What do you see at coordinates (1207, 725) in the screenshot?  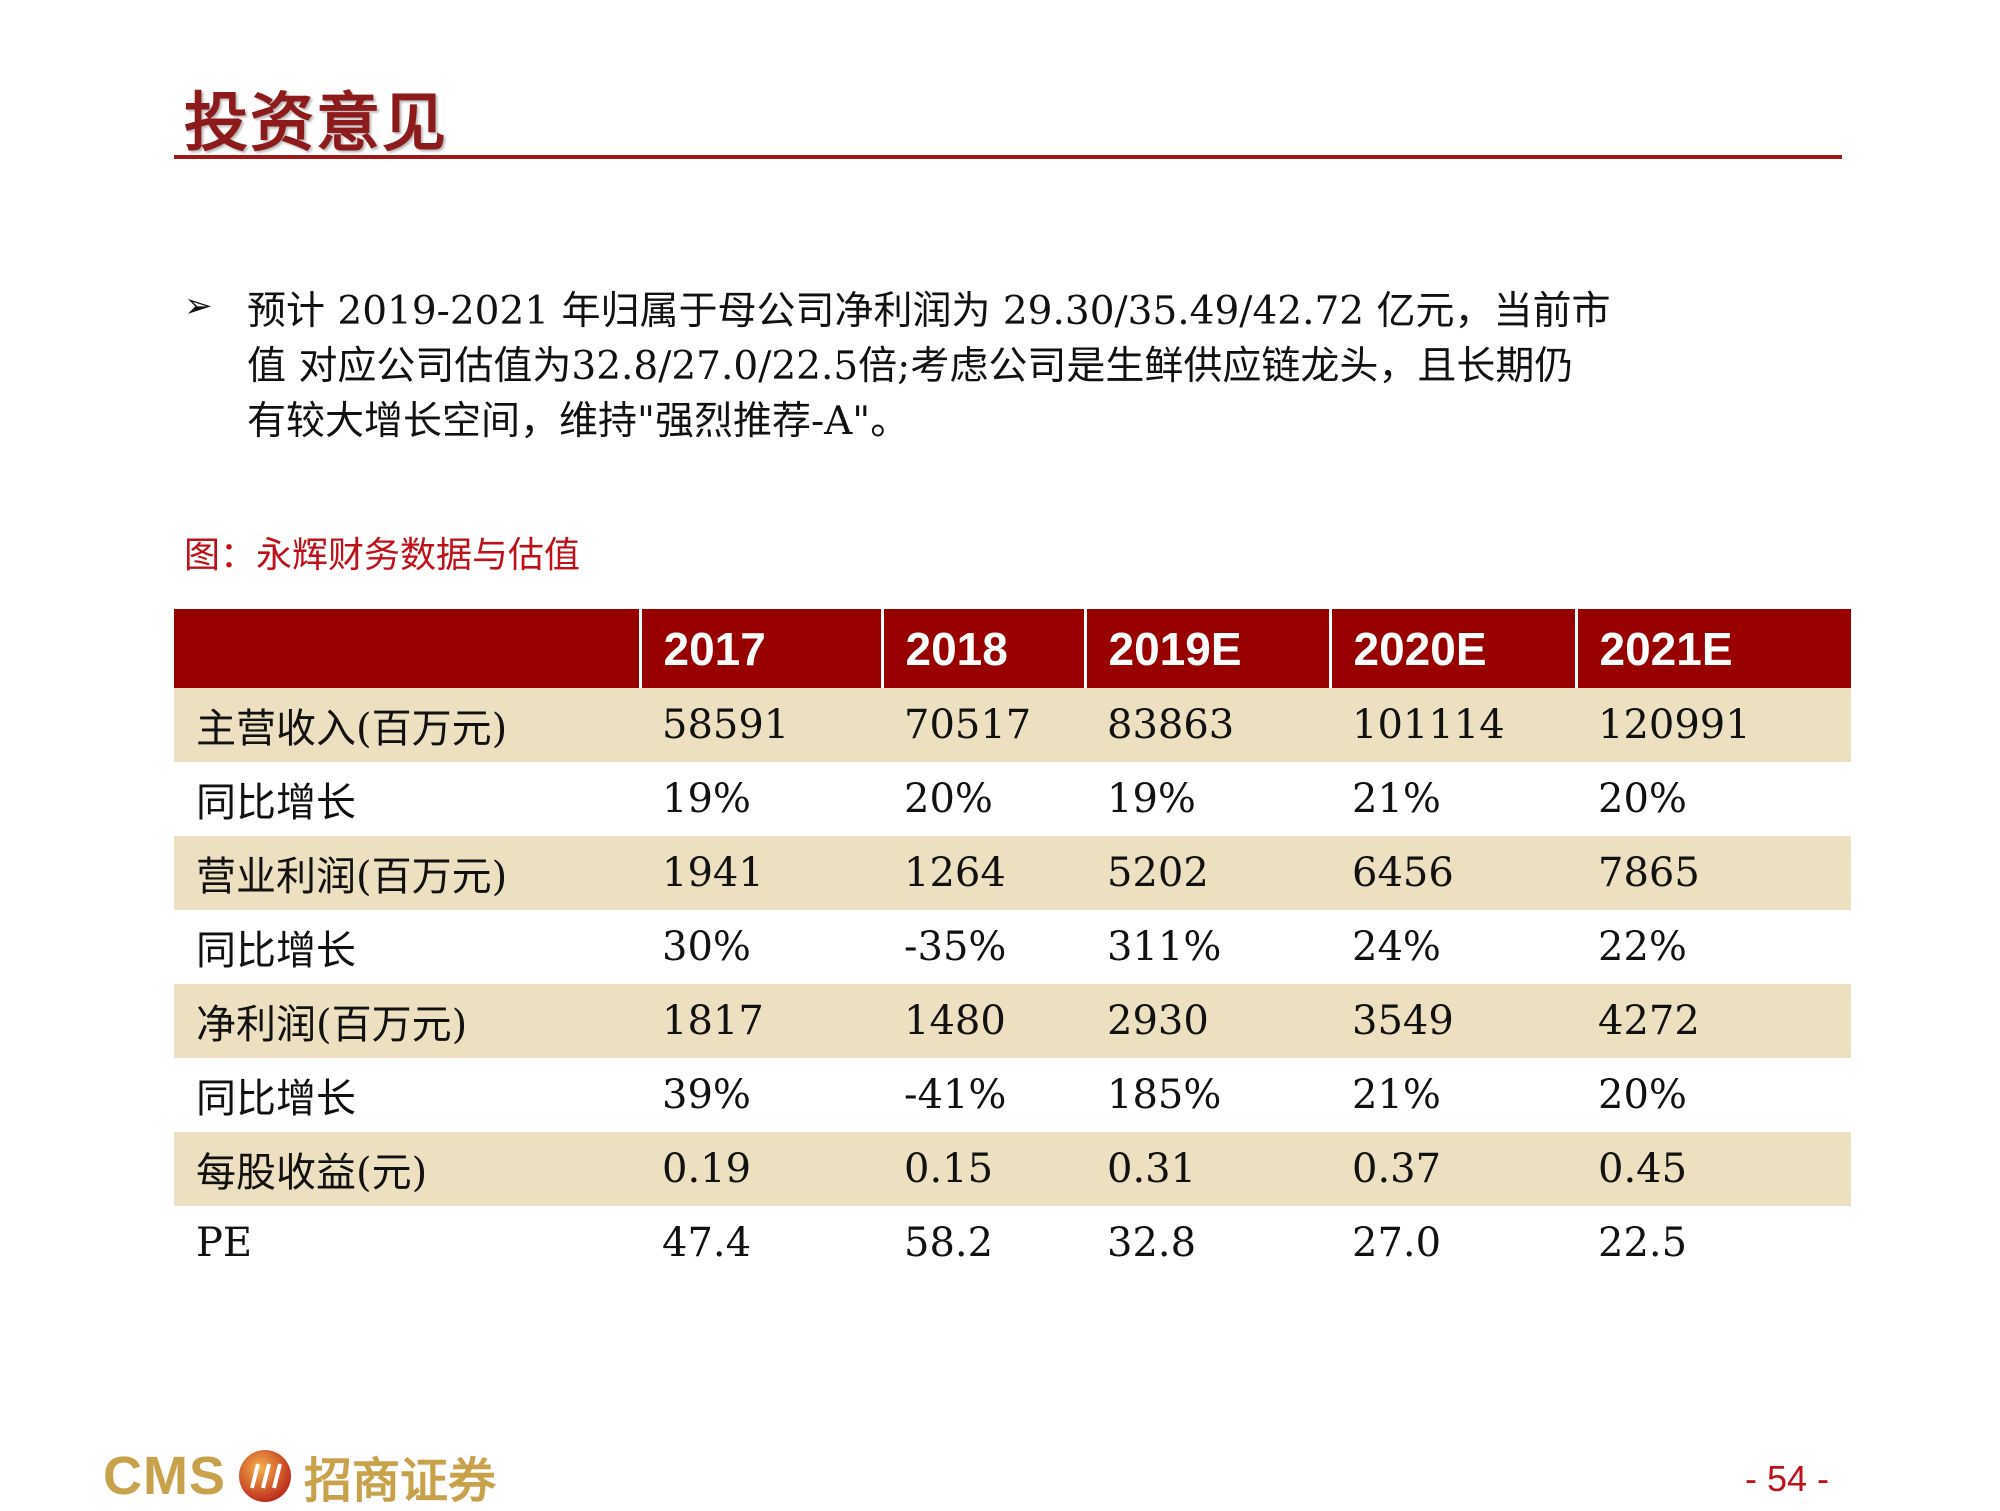 I see `table-cell: 83863` at bounding box center [1207, 725].